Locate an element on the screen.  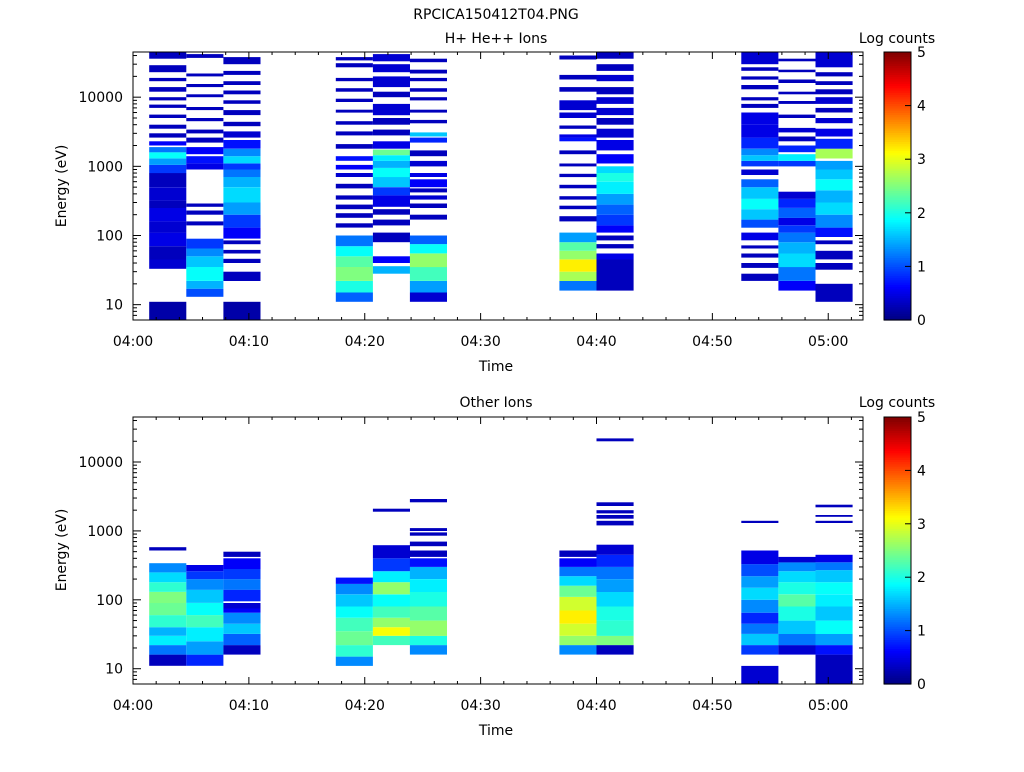
x-tick-label: 04:10 is located at coordinates (249, 706).